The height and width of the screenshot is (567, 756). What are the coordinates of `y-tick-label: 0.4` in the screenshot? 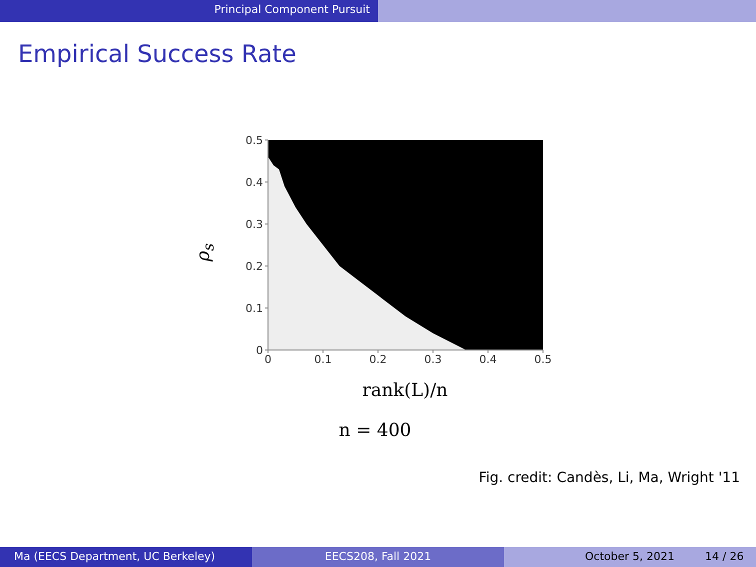 It's located at (254, 182).